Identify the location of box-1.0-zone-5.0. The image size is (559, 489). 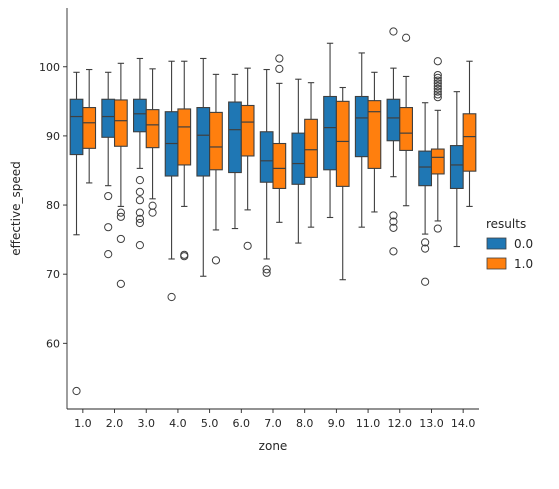
(216, 169).